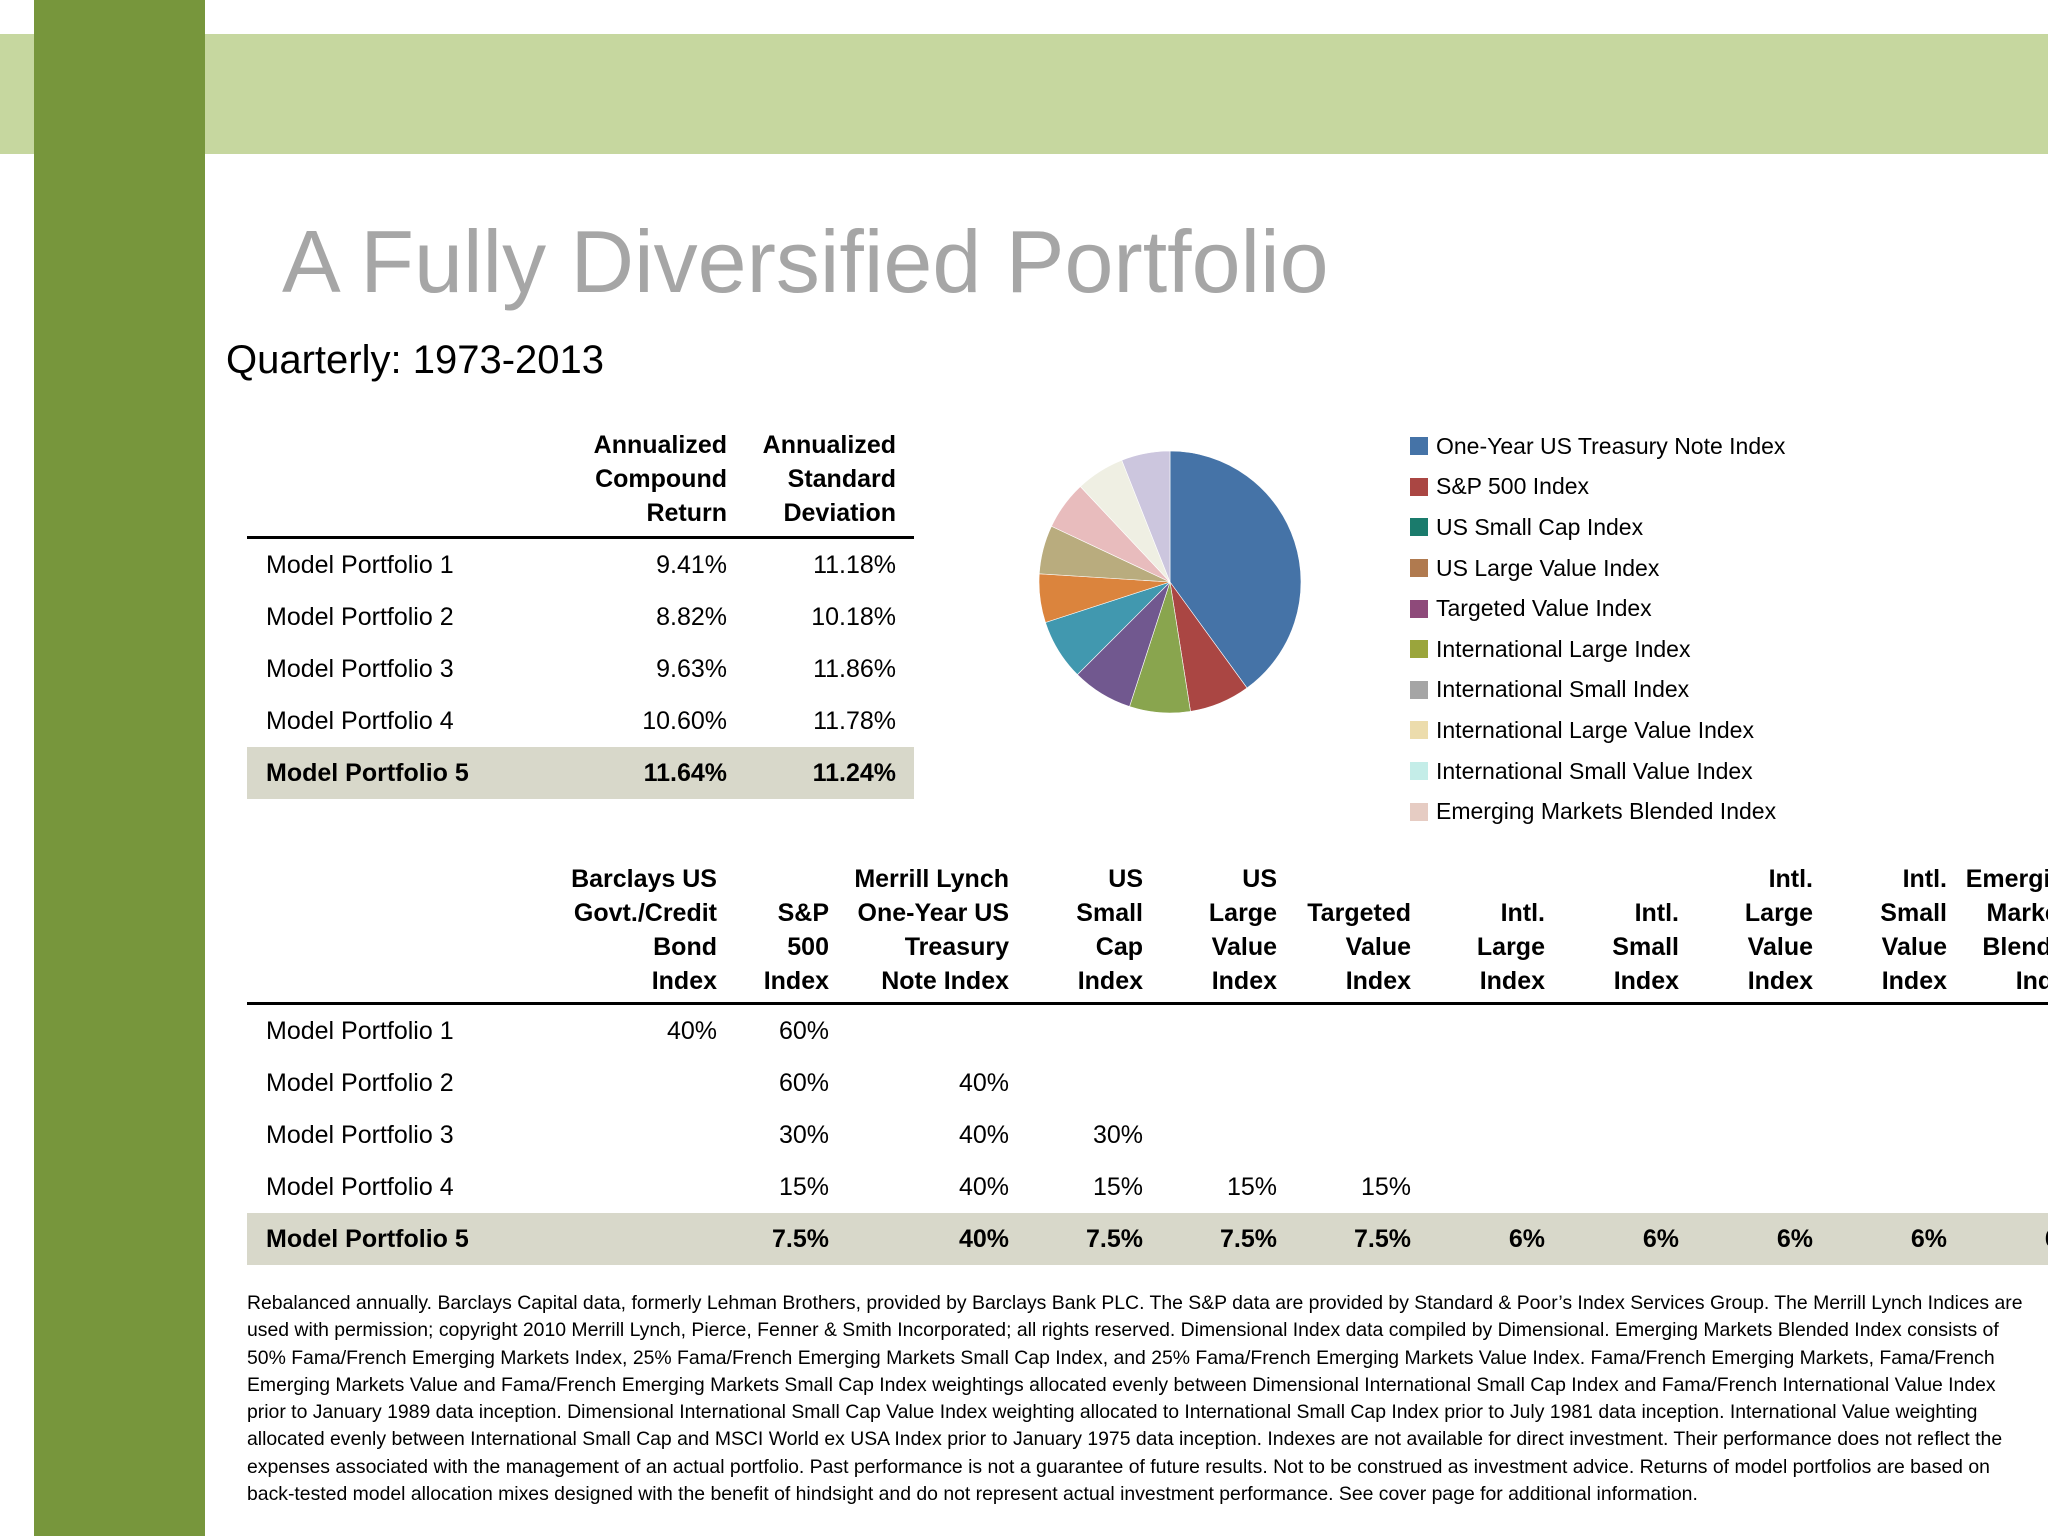  Describe the element at coordinates (854, 564) in the screenshot. I see `summary-table-cell: 11.18%` at that location.